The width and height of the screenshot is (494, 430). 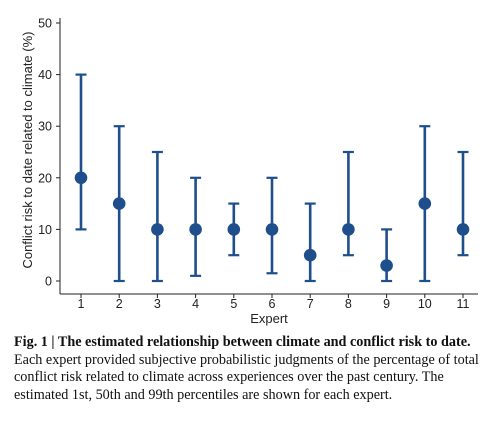 What do you see at coordinates (81, 152) in the screenshot?
I see `expert-1-estimate` at bounding box center [81, 152].